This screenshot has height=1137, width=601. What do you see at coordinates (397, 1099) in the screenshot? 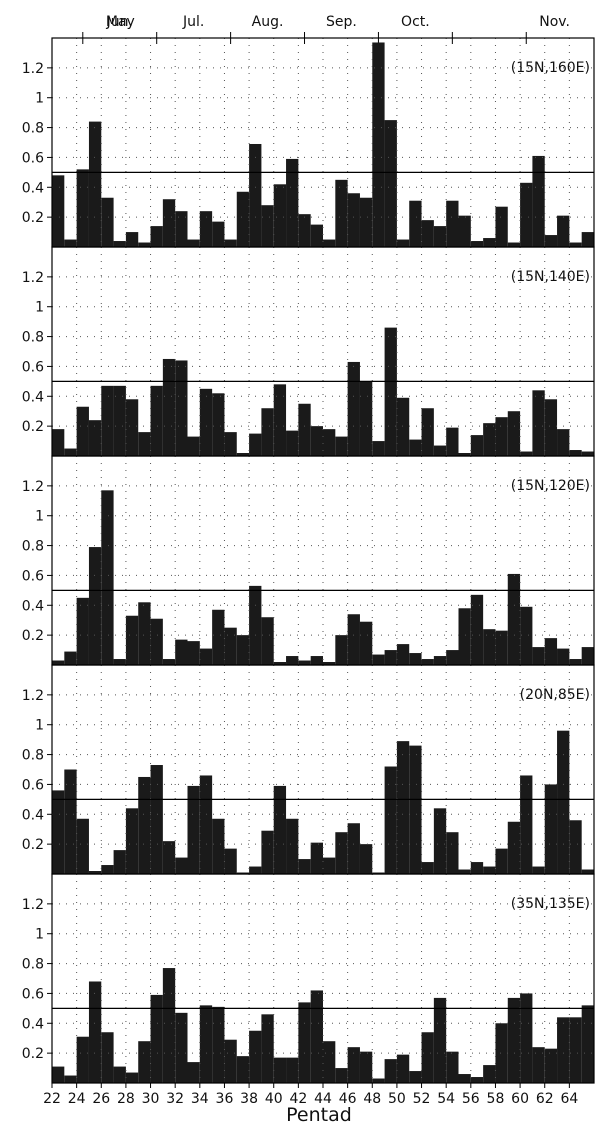
I see `x-tick-label: 50` at bounding box center [397, 1099].